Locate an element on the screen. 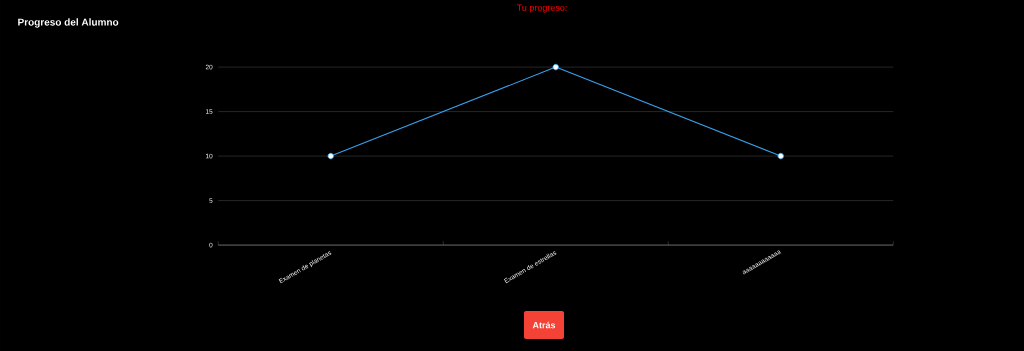  text: Progreso del Alumno is located at coordinates (68, 23).